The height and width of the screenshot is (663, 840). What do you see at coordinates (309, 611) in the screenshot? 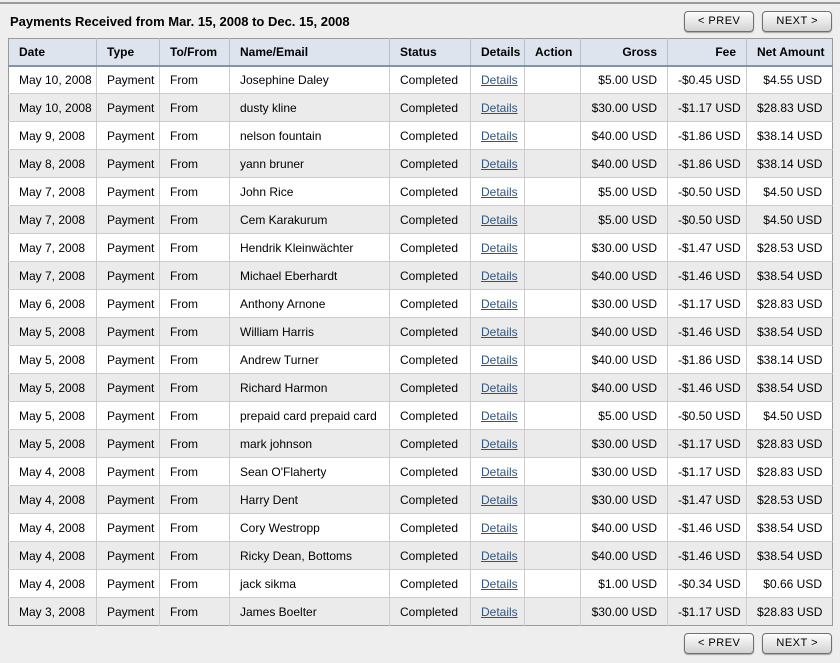
I see `name-cell: James Boelter` at bounding box center [309, 611].